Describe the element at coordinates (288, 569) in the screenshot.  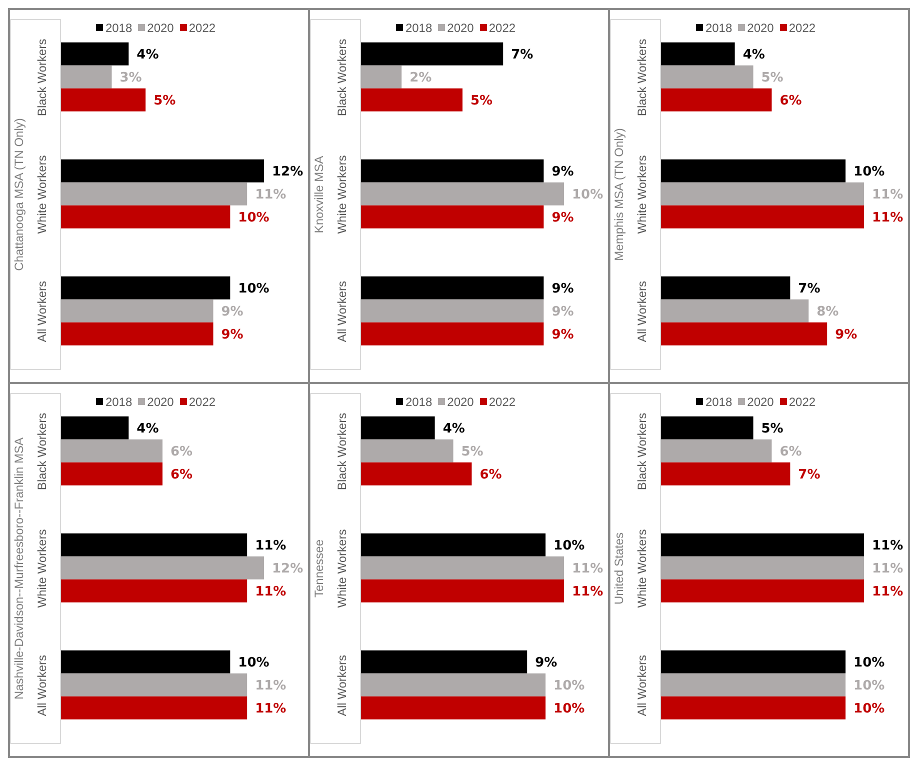
I see `data-label: 12%` at that location.